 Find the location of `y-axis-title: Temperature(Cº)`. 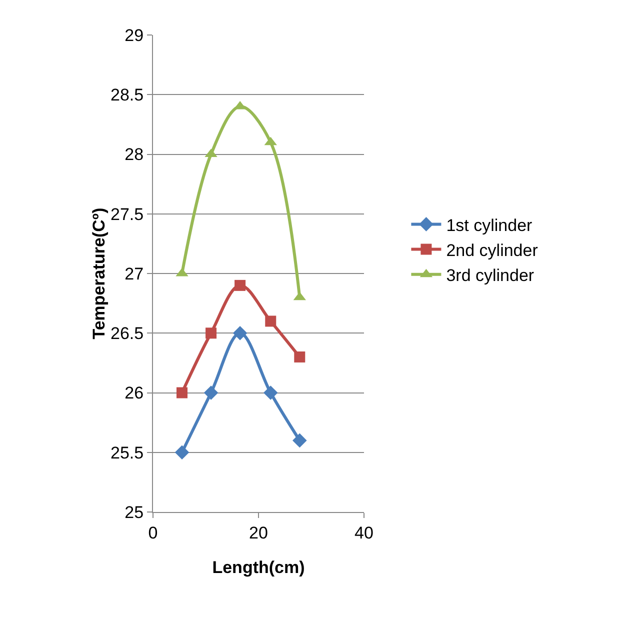

y-axis-title: Temperature(Cº) is located at coordinates (99, 274).